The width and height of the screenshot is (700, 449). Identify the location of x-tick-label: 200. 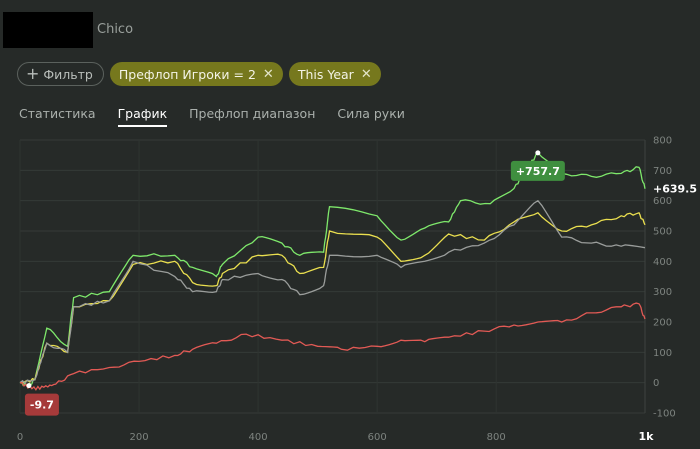
(139, 437).